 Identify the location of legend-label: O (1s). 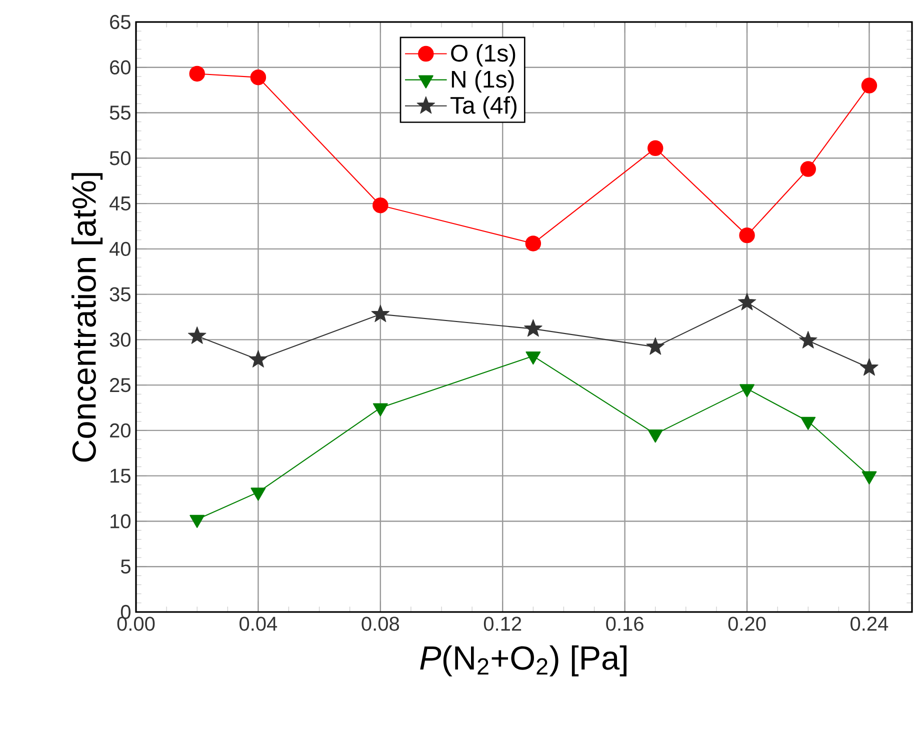
(483, 55).